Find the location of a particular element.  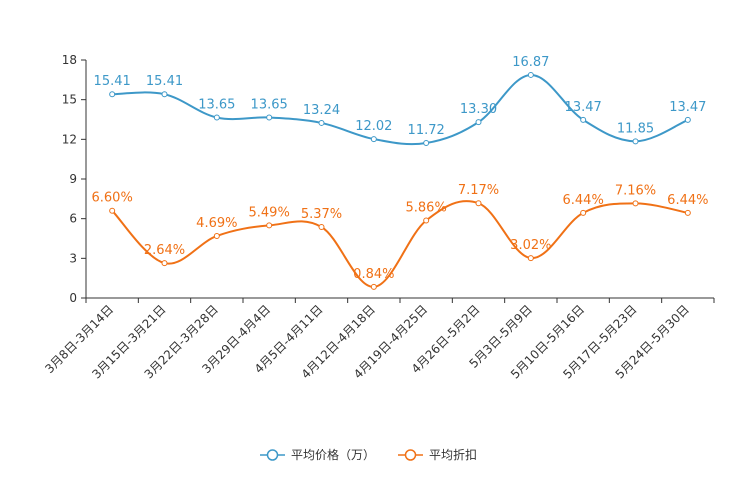

y-tick-label: 6 is located at coordinates (73, 219).